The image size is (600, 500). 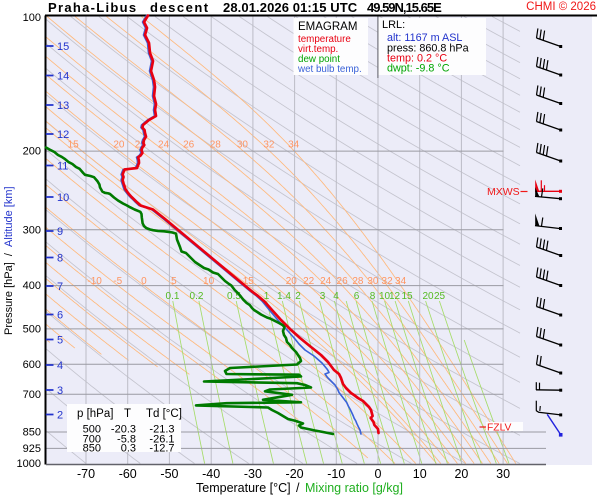 I want to click on svg-text: 11, so click(x=62, y=167).